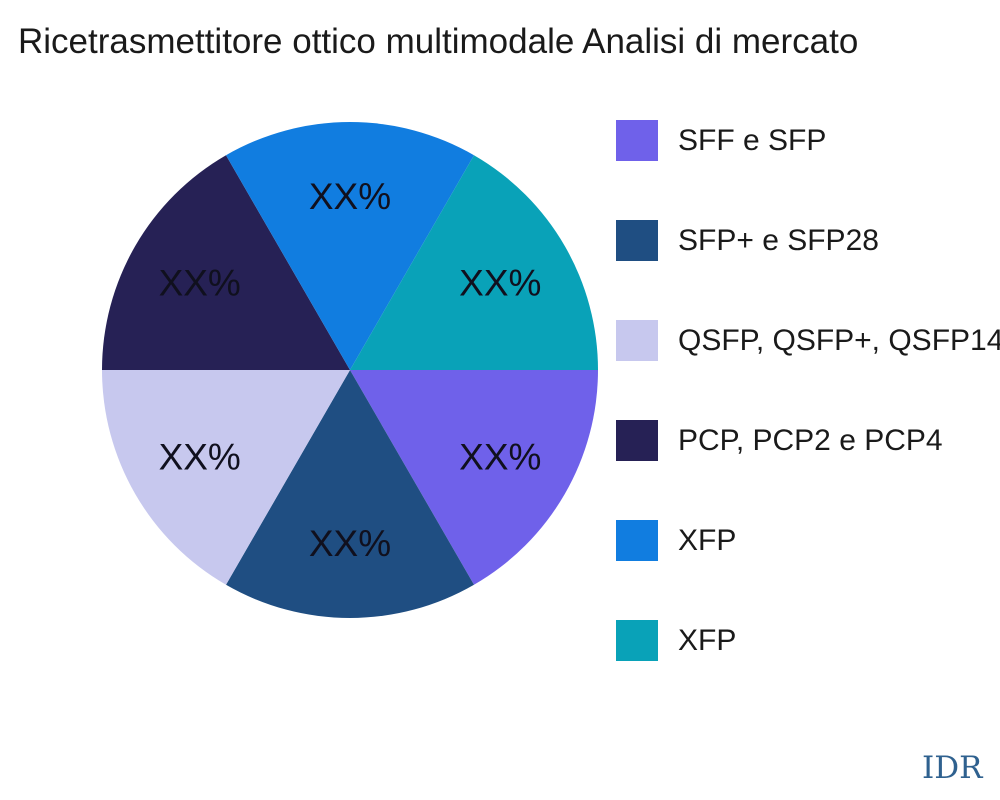 This screenshot has width=1000, height=800. I want to click on legend-item-4: XFP, so click(808, 540).